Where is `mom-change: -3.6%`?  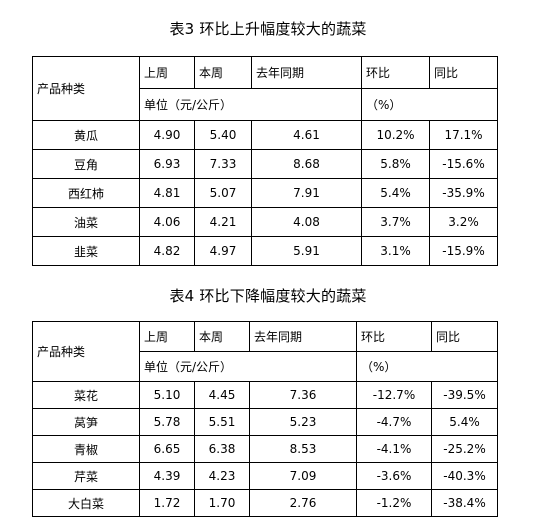
mom-change: -3.6% is located at coordinates (394, 476).